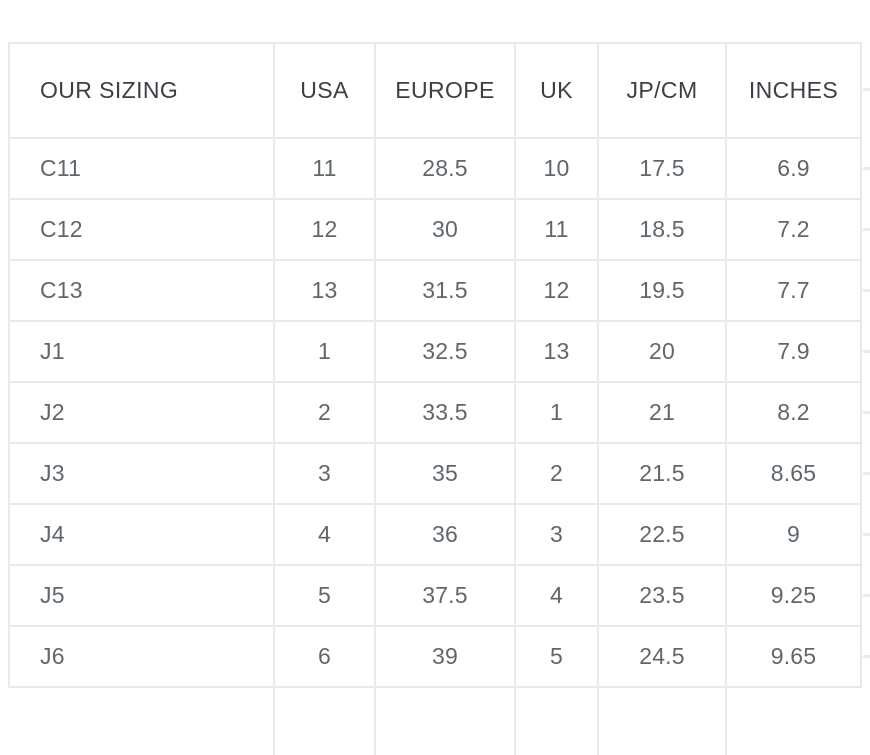 This screenshot has height=755, width=870. What do you see at coordinates (793, 90) in the screenshot?
I see `column-header-inches: INCHES` at bounding box center [793, 90].